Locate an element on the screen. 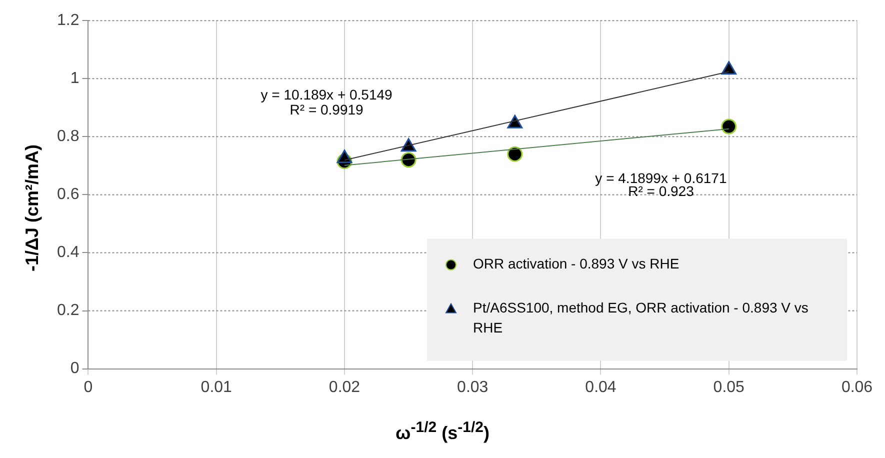 Image resolution: width=885 pixels, height=458 pixels. legend-label: ORR activation - 0.893 V vs RHE is located at coordinates (576, 264).